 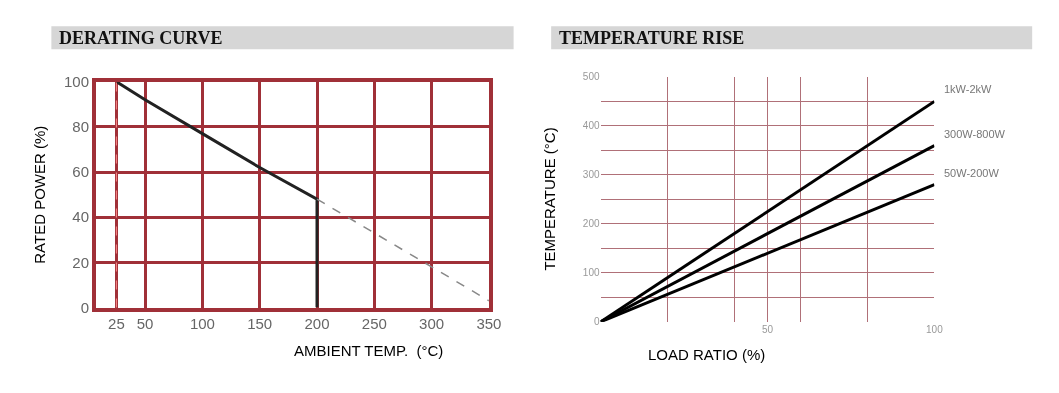 I want to click on y-tick-label: 500, so click(x=591, y=77).